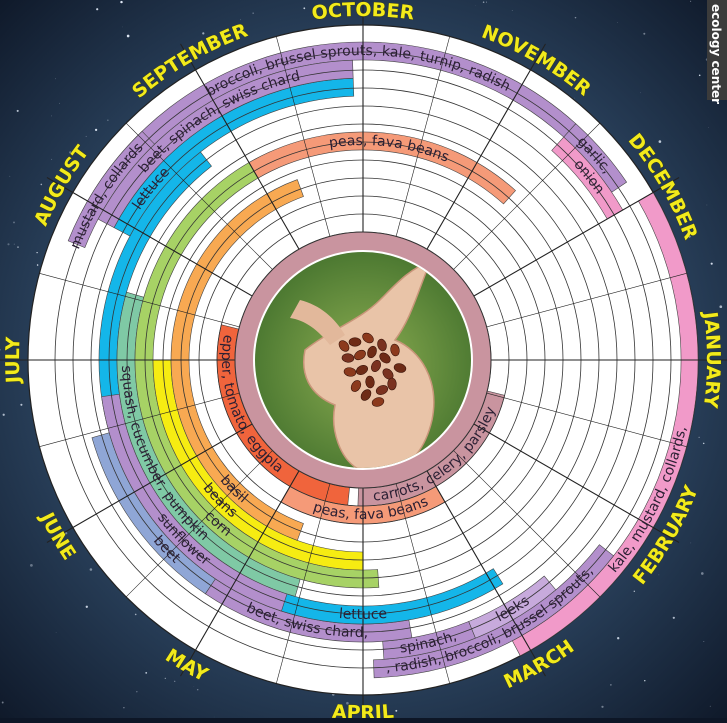 Image resolution: width=727 pixels, height=723 pixels. What do you see at coordinates (363, 12) in the screenshot?
I see `month-label-october: OCTOBER` at bounding box center [363, 12].